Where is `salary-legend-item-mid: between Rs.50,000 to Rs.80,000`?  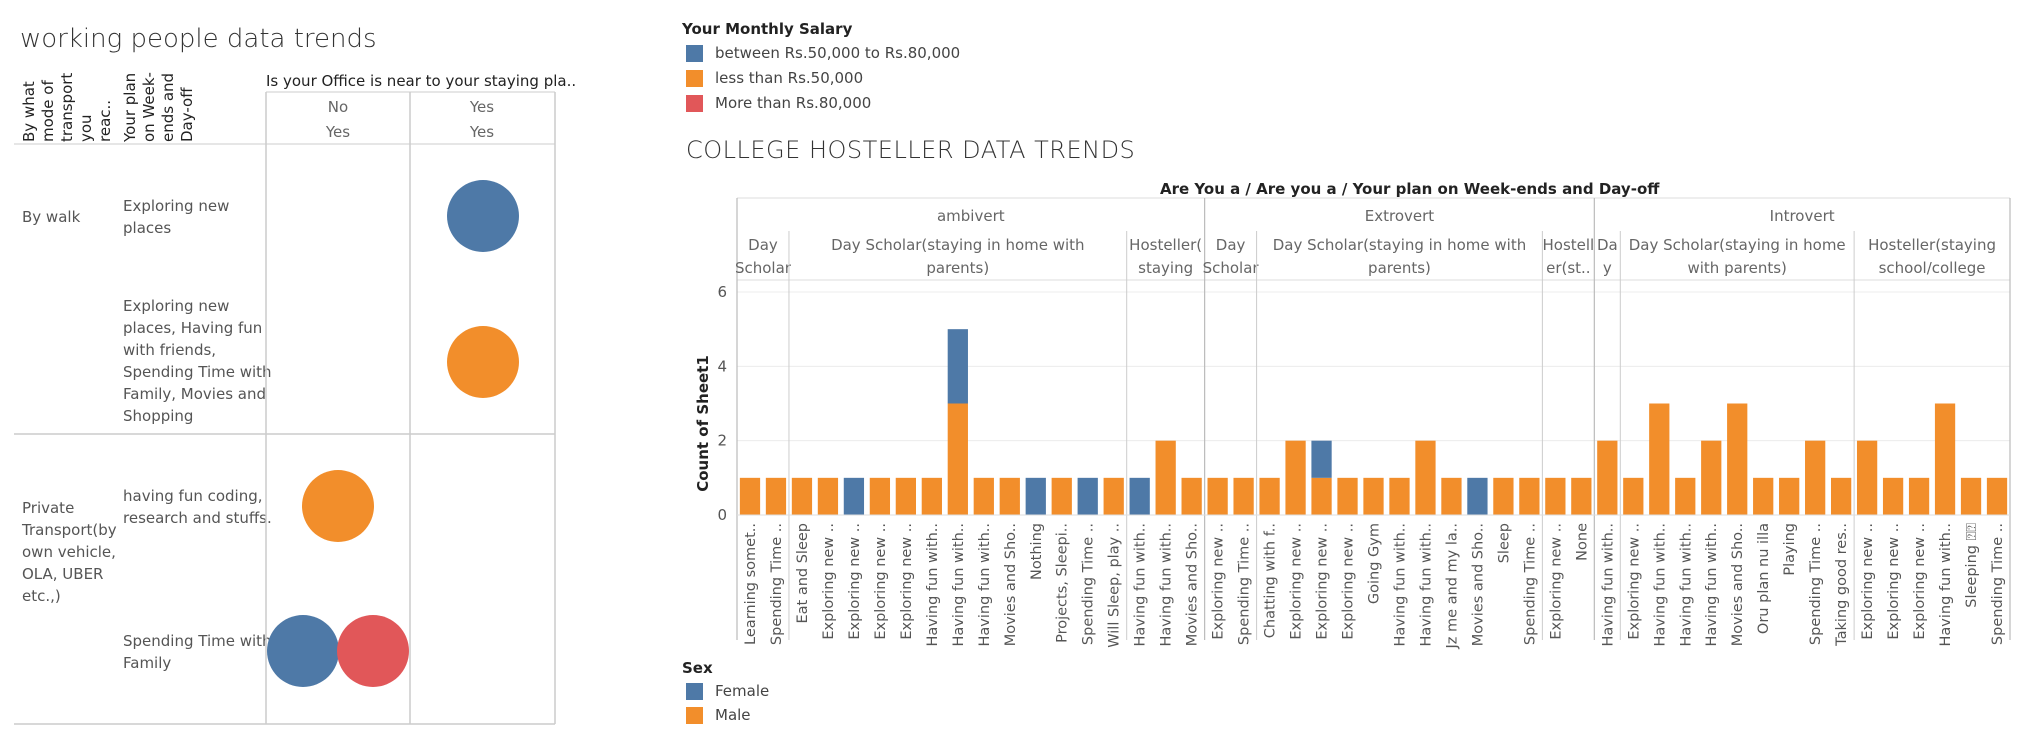 salary-legend-item-mid: between Rs.50,000 to Rs.80,000 is located at coordinates (823, 53).